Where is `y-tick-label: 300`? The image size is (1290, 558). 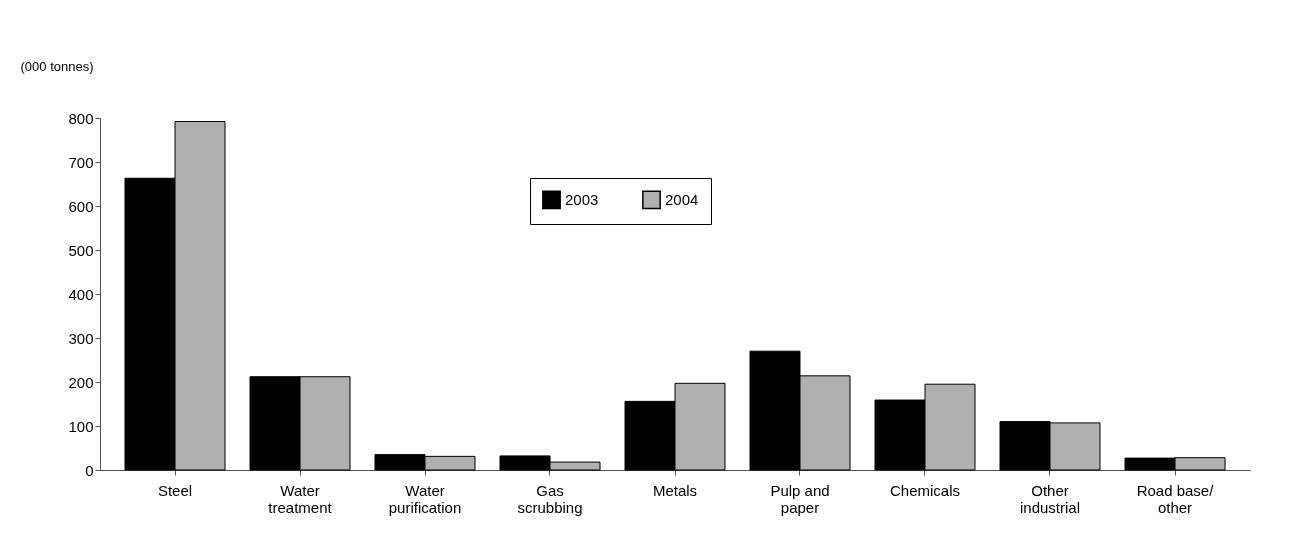 y-tick-label: 300 is located at coordinates (81, 338).